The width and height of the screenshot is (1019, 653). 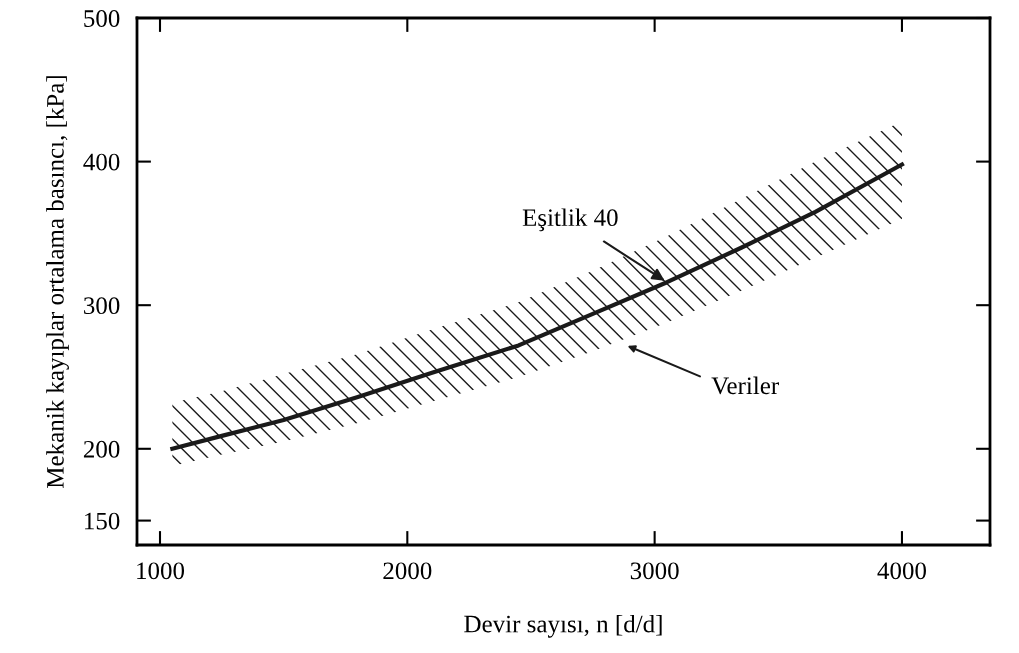 What do you see at coordinates (101, 162) in the screenshot?
I see `y-tick-label: 400` at bounding box center [101, 162].